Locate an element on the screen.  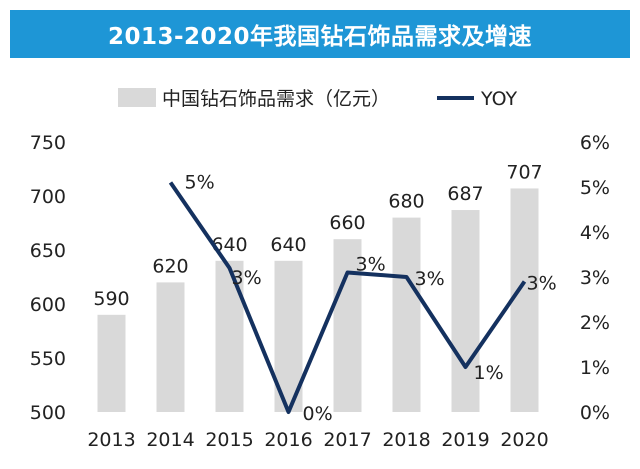
right-axis-tick-label: 2% is located at coordinates (595, 323).